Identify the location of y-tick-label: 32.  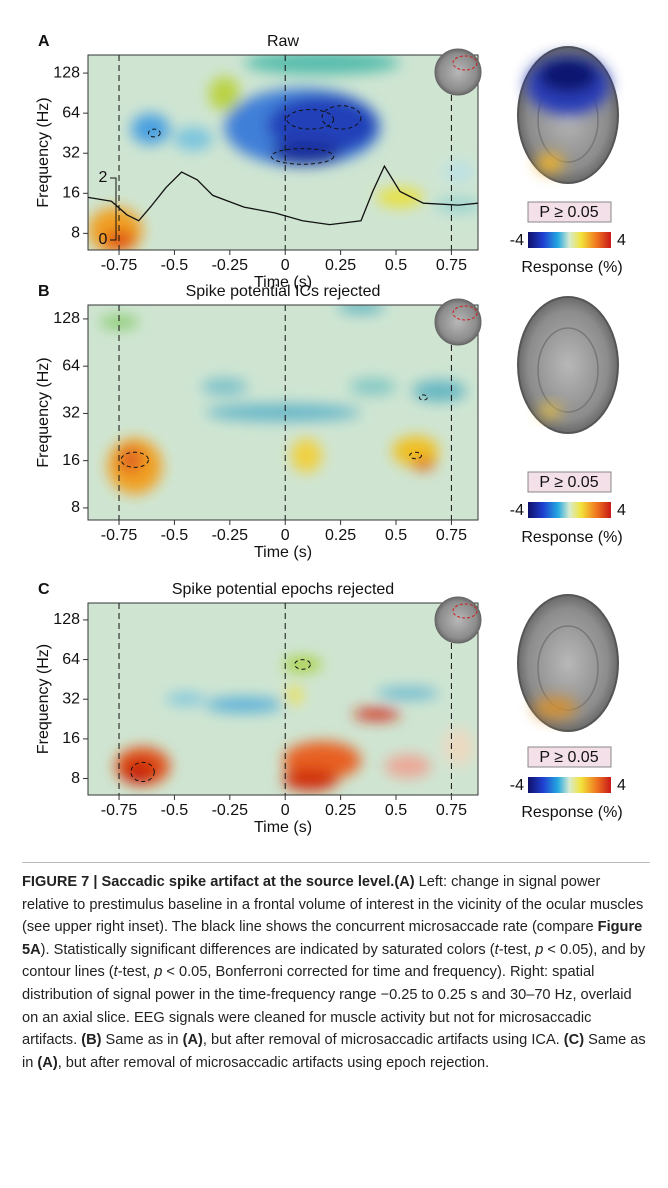
(71, 413).